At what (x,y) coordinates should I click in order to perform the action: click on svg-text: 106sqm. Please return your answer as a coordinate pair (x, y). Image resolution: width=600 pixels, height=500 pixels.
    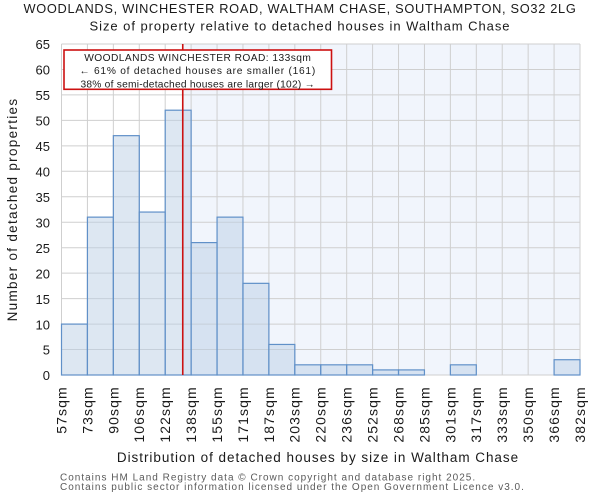
    Looking at the image, I should click on (139, 414).